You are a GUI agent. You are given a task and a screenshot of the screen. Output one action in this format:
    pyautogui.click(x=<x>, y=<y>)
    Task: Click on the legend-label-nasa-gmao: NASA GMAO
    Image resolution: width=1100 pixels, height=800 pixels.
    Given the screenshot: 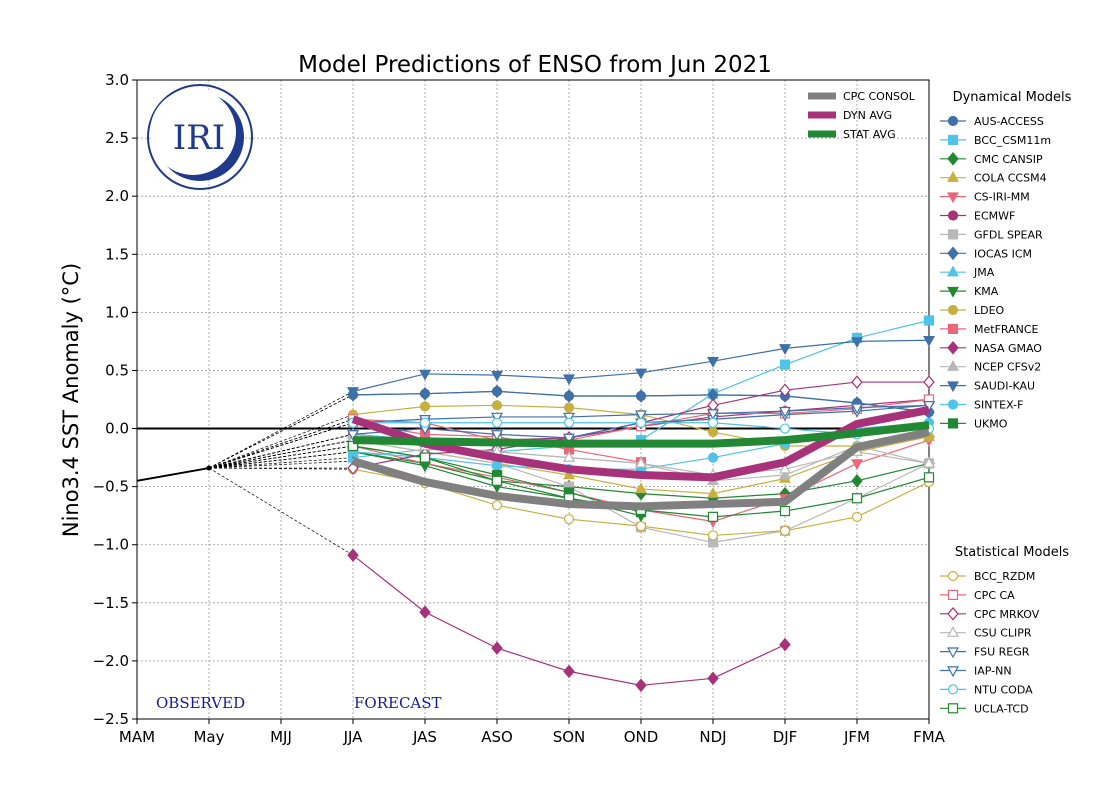 What is the action you would take?
    pyautogui.click(x=1008, y=348)
    